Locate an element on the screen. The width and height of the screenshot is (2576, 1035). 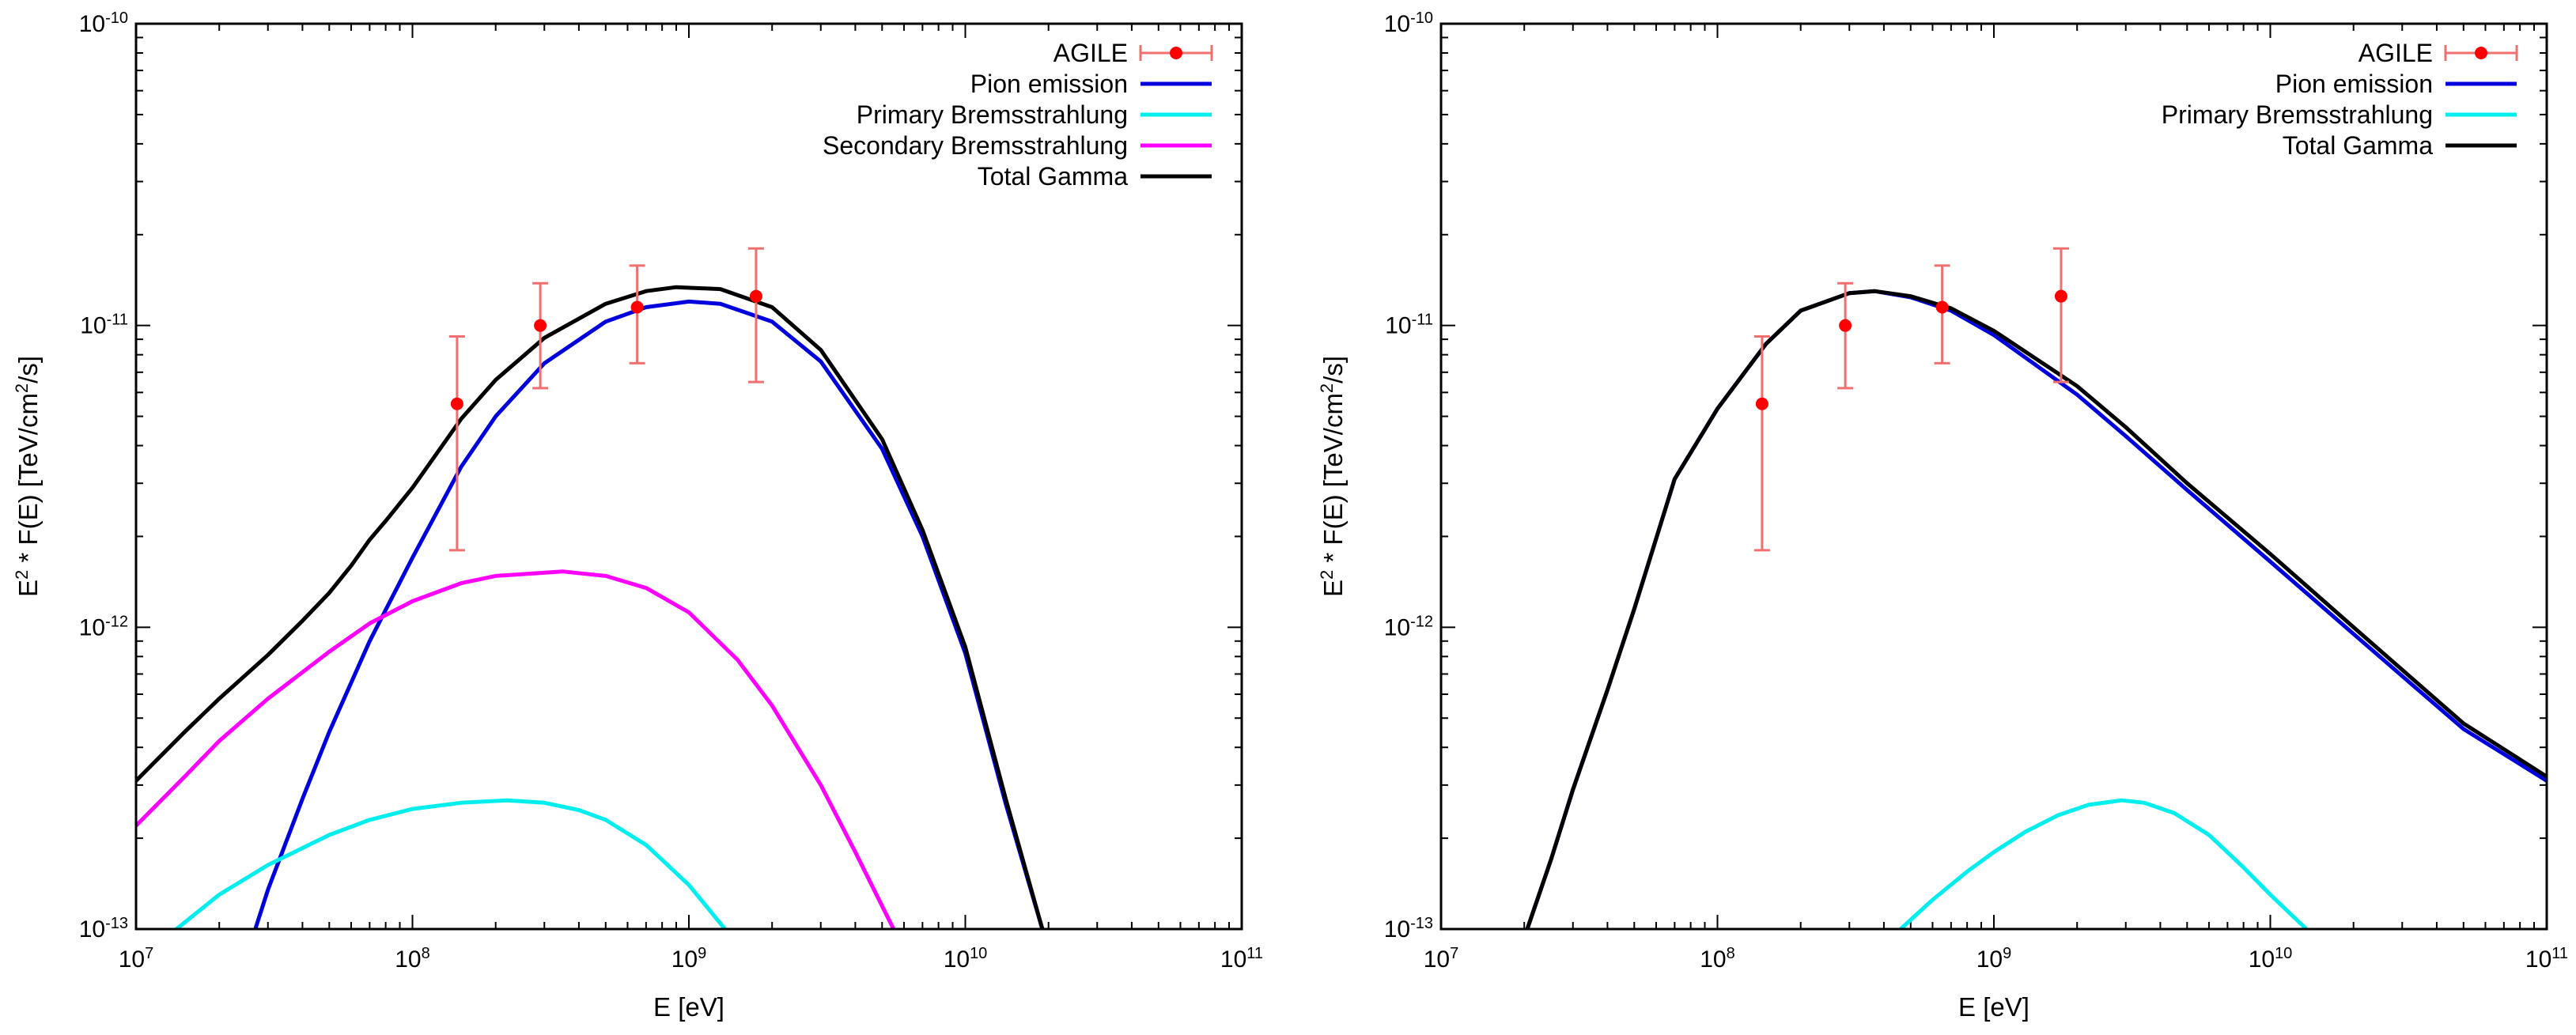
legend-label: Secondary Bremsstrahlung is located at coordinates (975, 145).